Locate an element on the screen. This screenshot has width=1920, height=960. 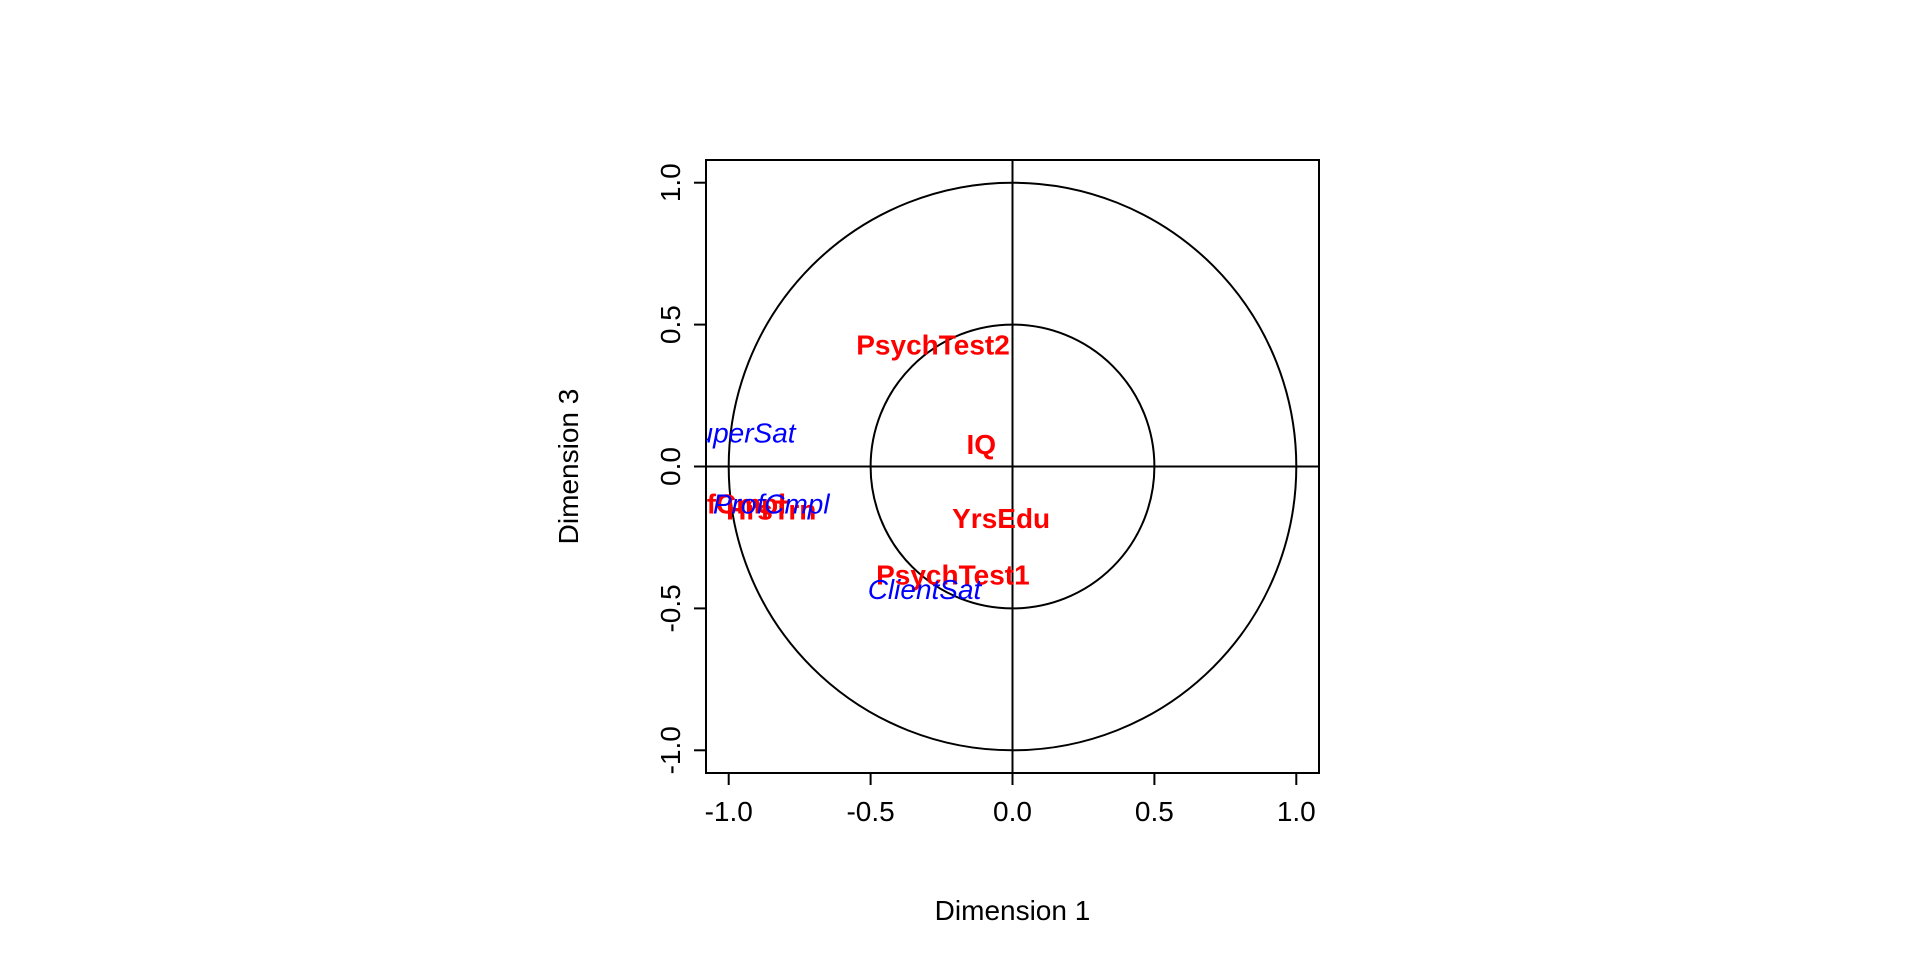
x-tick-label: -1.0 is located at coordinates (729, 811).